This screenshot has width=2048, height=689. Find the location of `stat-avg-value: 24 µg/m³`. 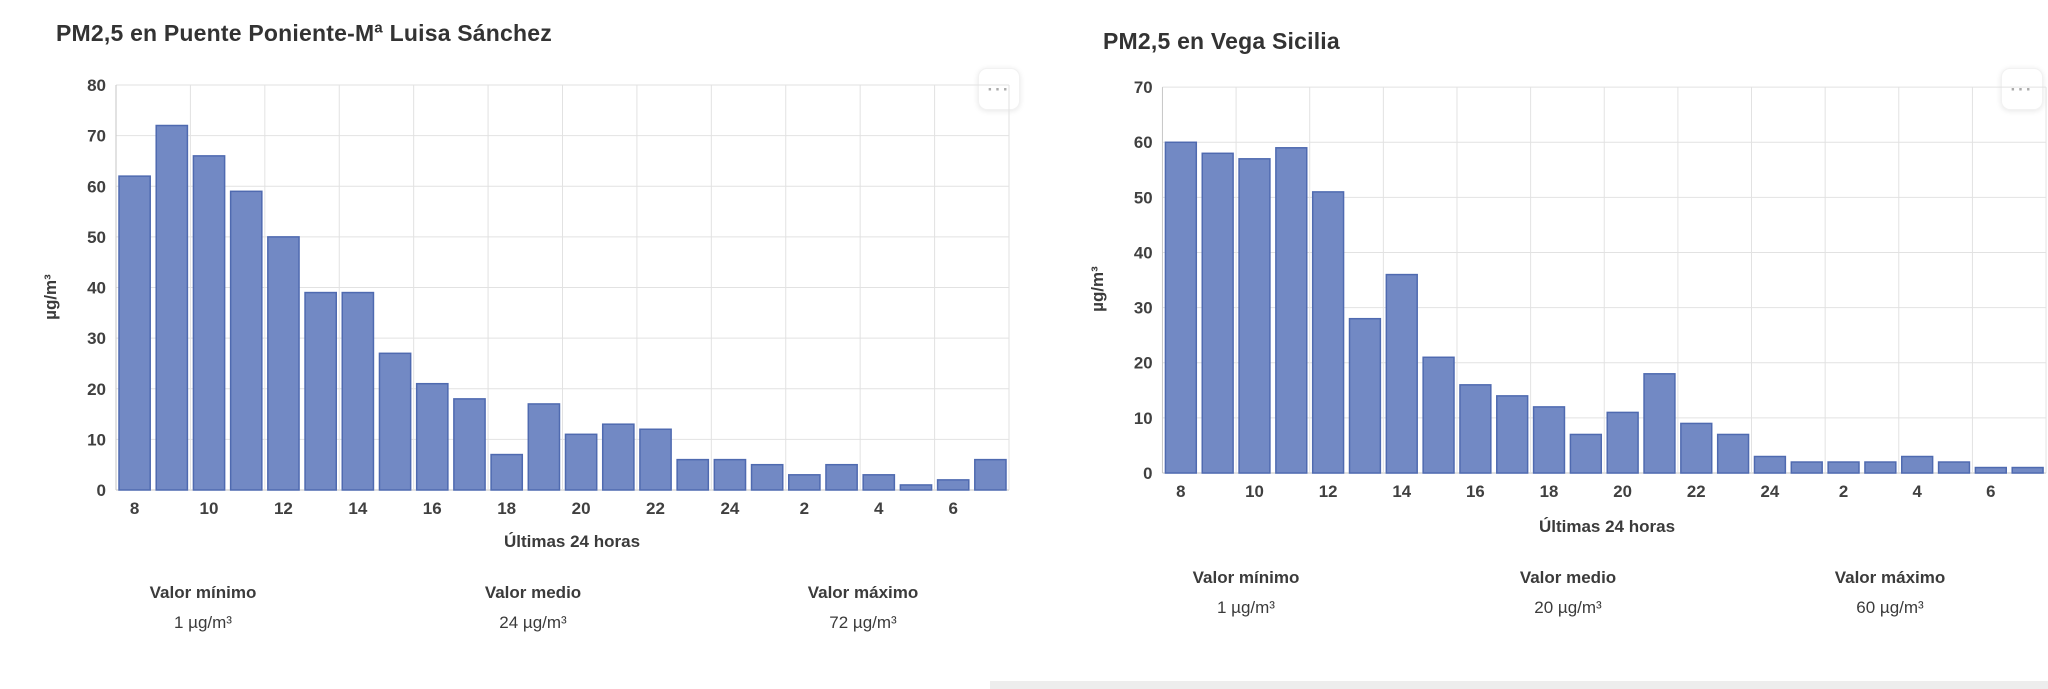

stat-avg-value: 24 µg/m³ is located at coordinates (533, 622).